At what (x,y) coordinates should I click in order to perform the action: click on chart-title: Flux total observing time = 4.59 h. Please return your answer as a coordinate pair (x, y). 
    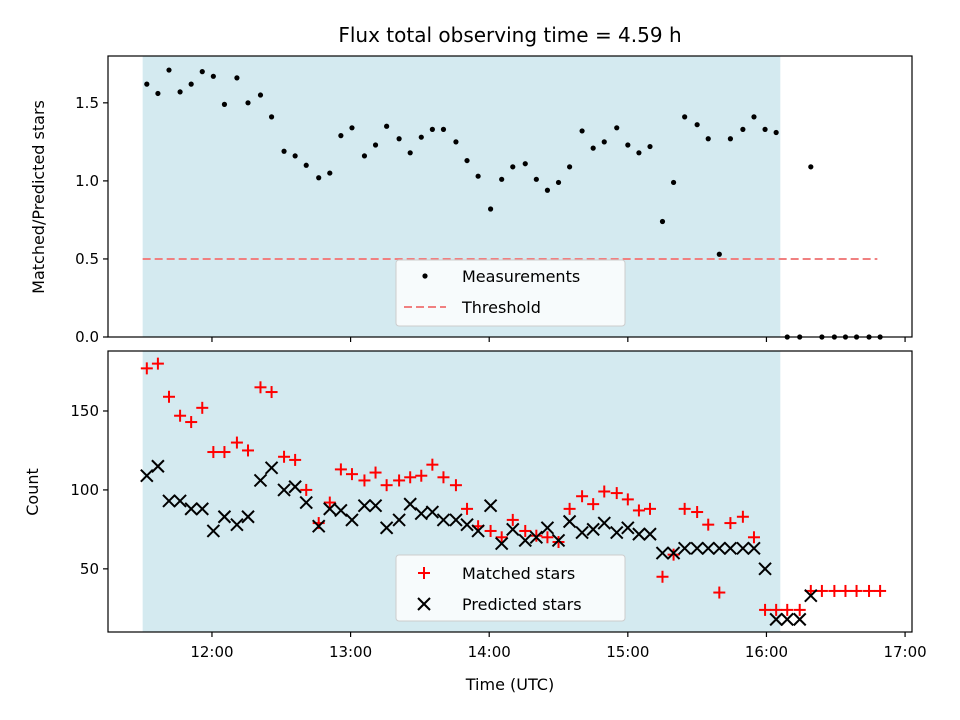
    Looking at the image, I should click on (509, 35).